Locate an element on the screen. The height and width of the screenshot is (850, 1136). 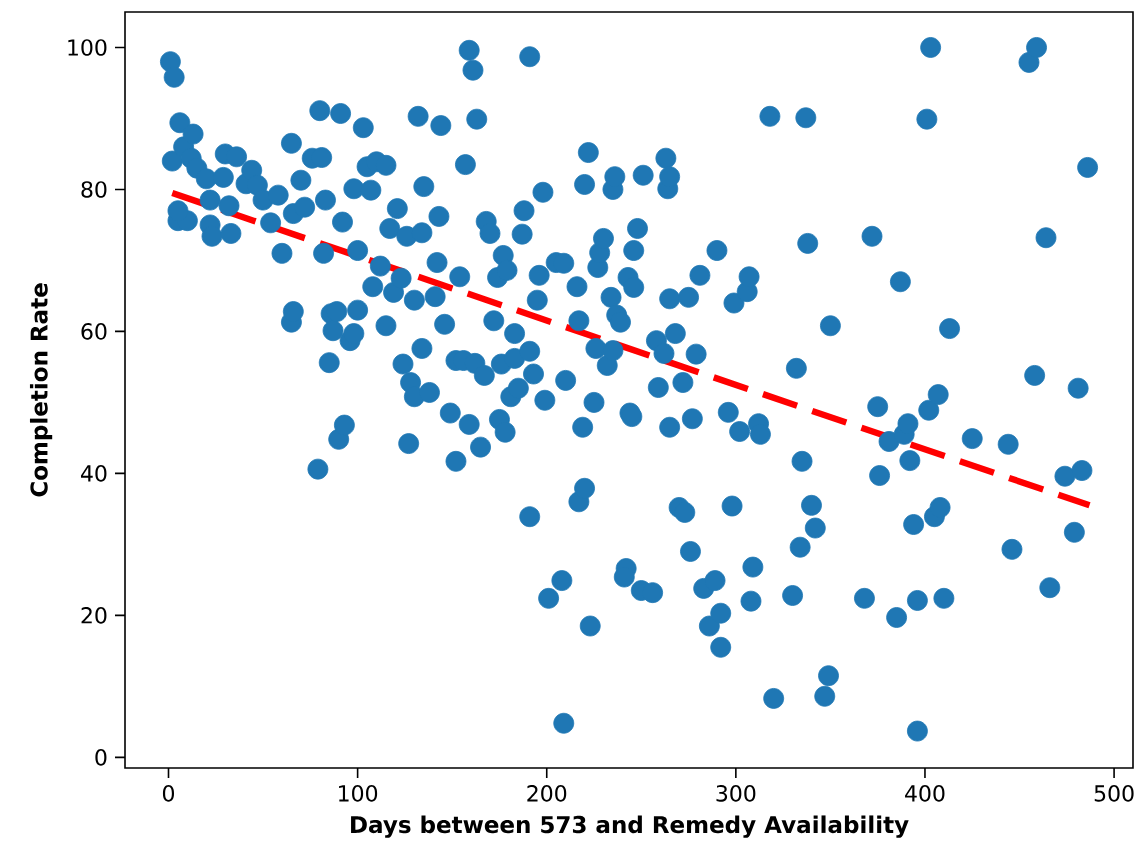
x-tick-label: 500 is located at coordinates (1114, 793).